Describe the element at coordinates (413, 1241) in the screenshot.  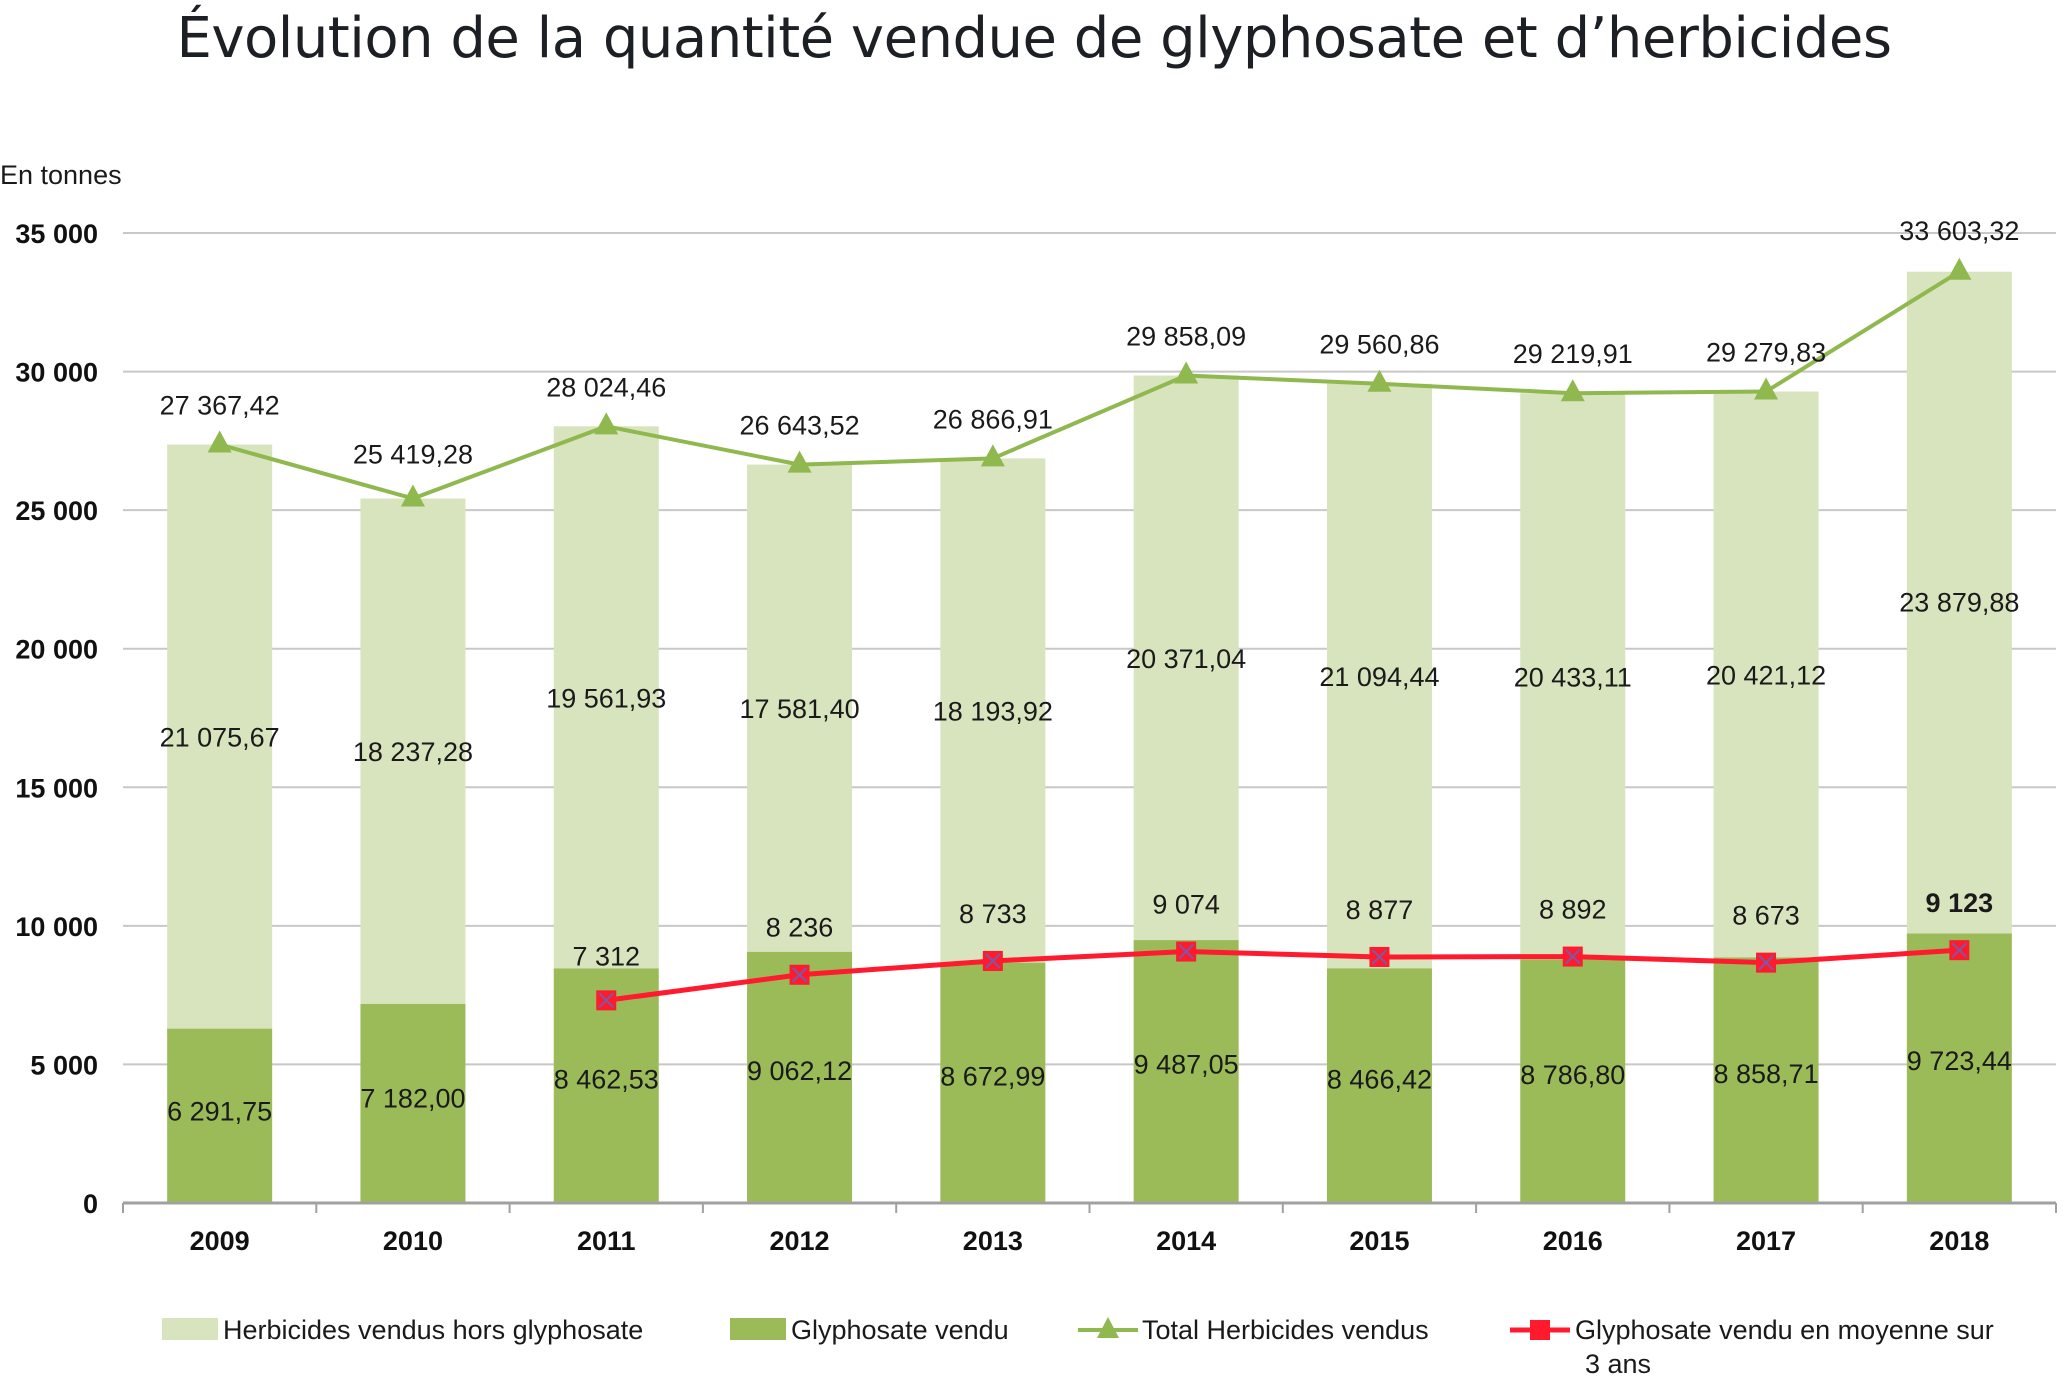
I see `x-tick-label: 2010` at that location.